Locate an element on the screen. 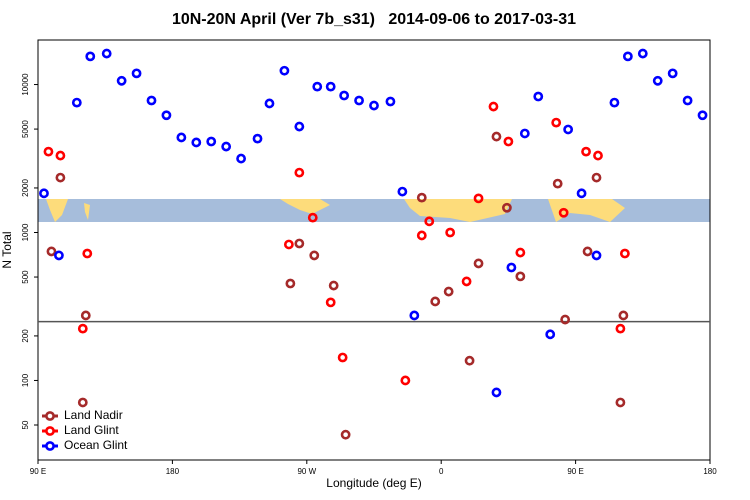  y-axis-label: N Total is located at coordinates (7, 249).